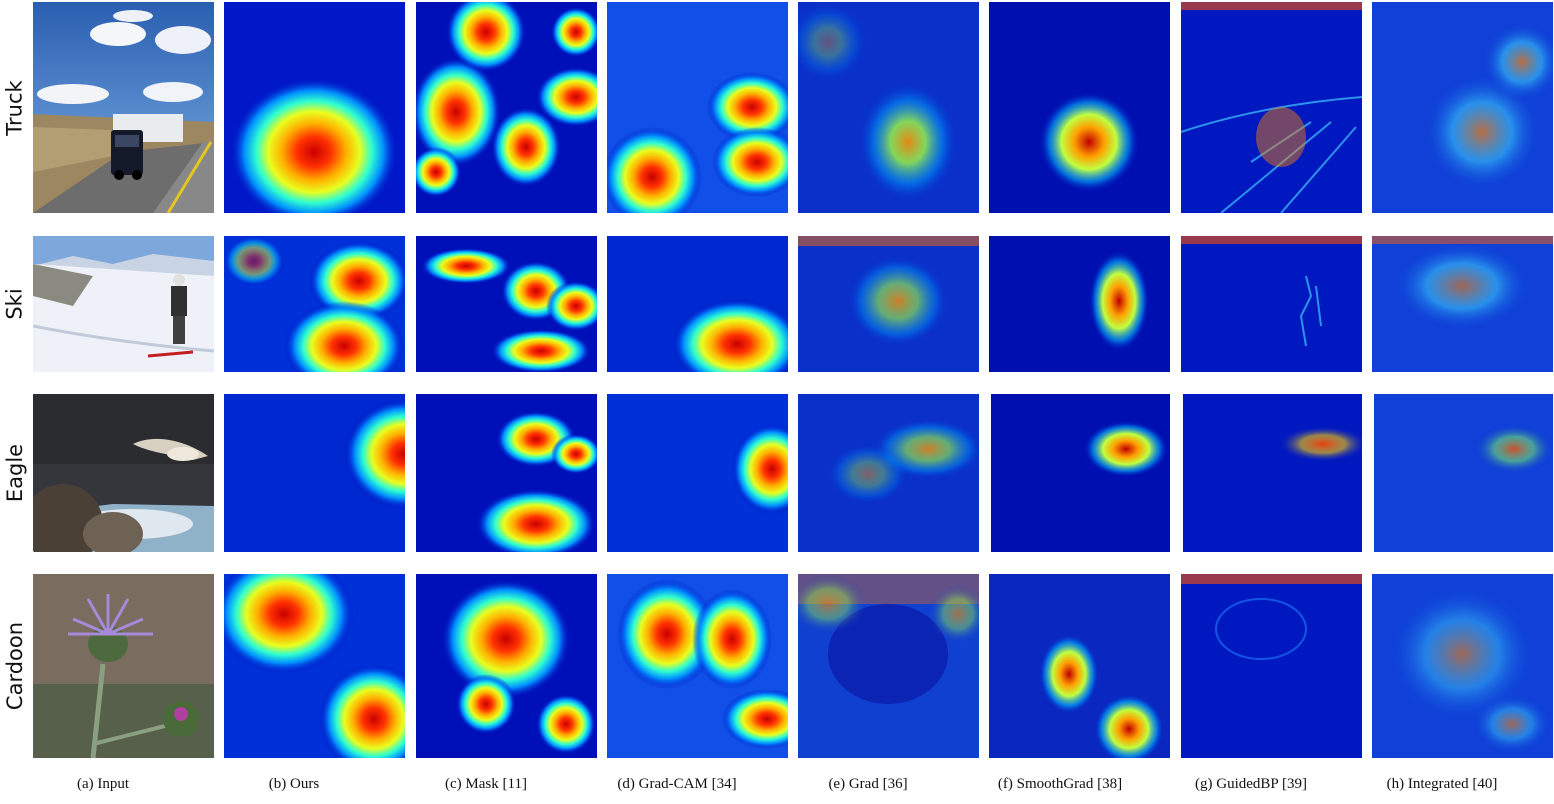  What do you see at coordinates (697, 473) in the screenshot?
I see `heatmap-gradcam-eagle` at bounding box center [697, 473].